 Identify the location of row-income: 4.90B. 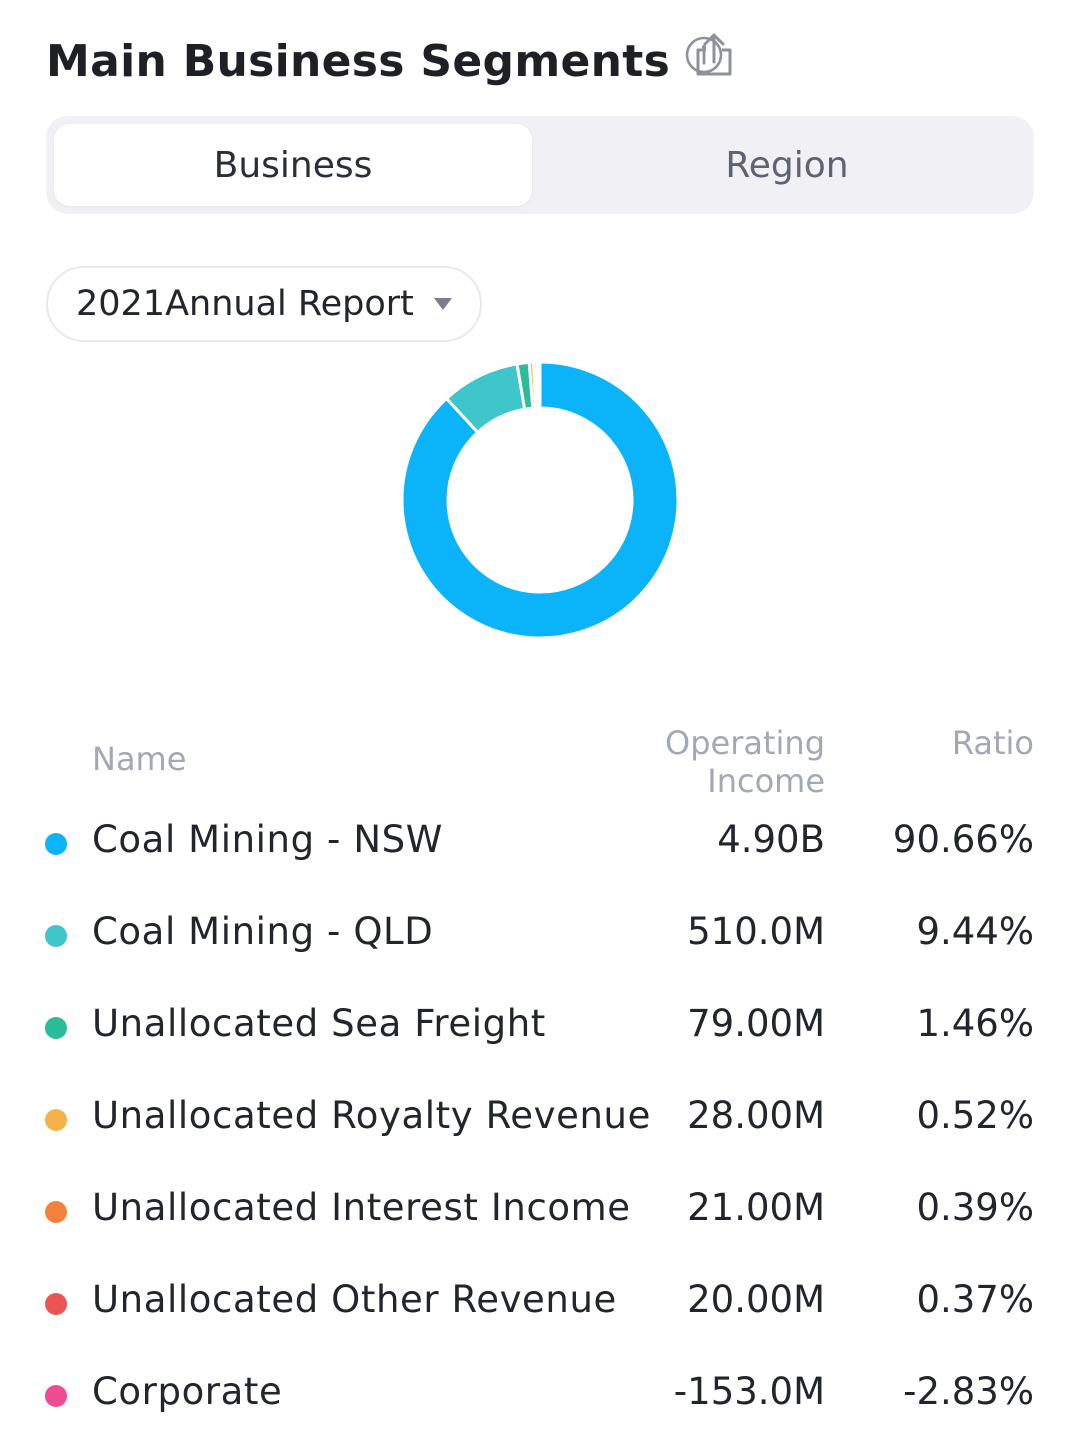
(771, 839).